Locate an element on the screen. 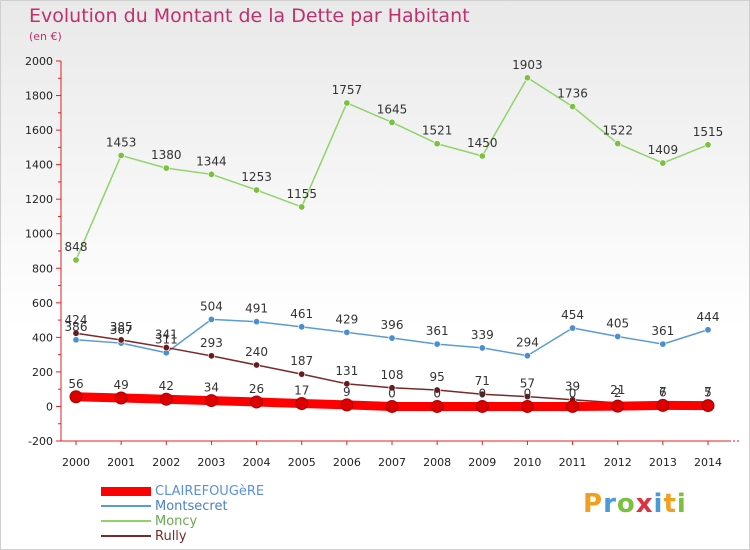 The height and width of the screenshot is (550, 750). y-tick-label: 1000 is located at coordinates (39, 234).